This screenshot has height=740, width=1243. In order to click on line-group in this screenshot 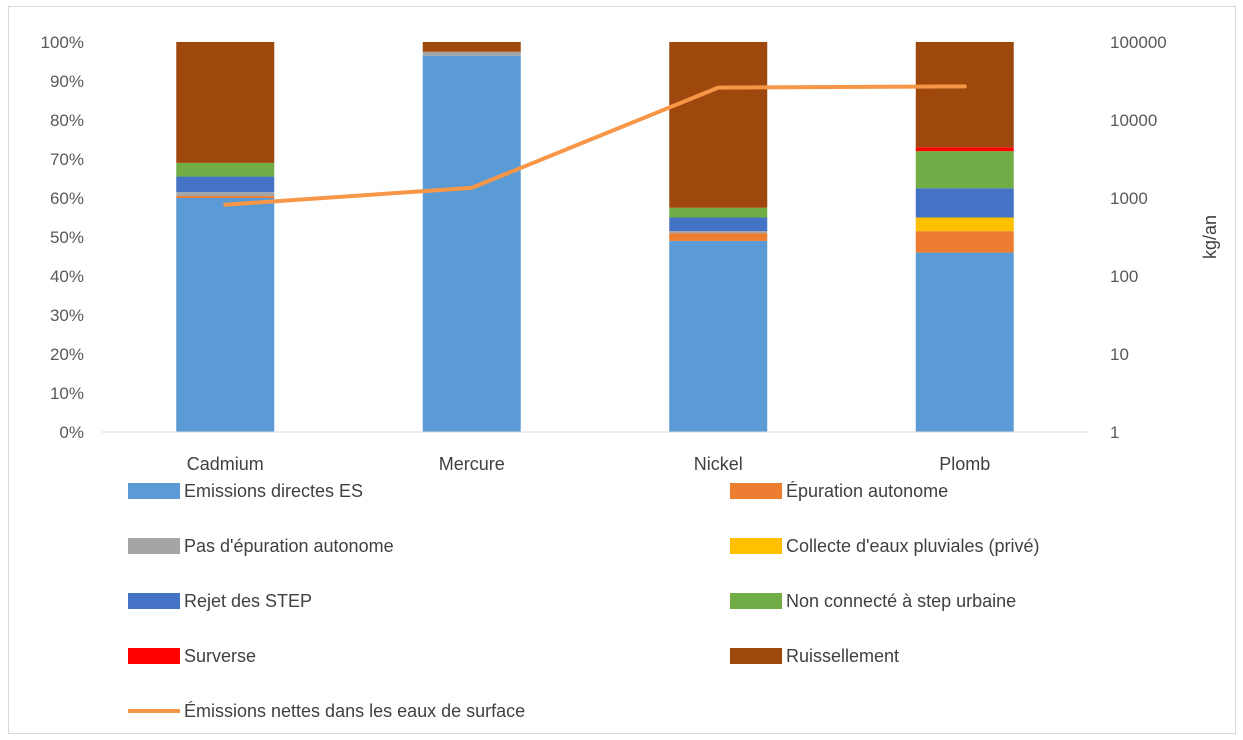, I will do `click(595, 145)`.